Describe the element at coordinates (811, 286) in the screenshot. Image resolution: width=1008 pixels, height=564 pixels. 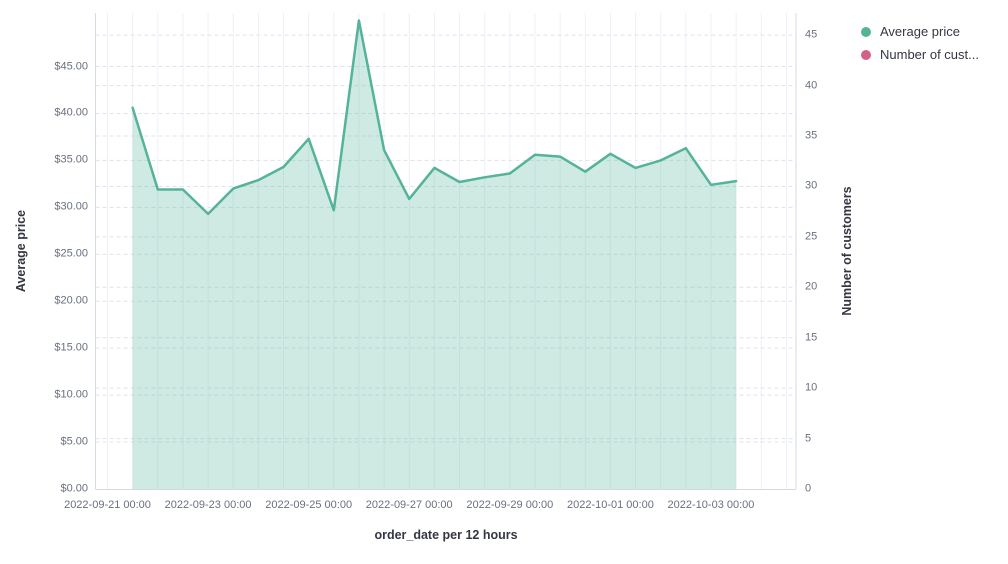
I see `right-axis-tick-label: 20` at that location.